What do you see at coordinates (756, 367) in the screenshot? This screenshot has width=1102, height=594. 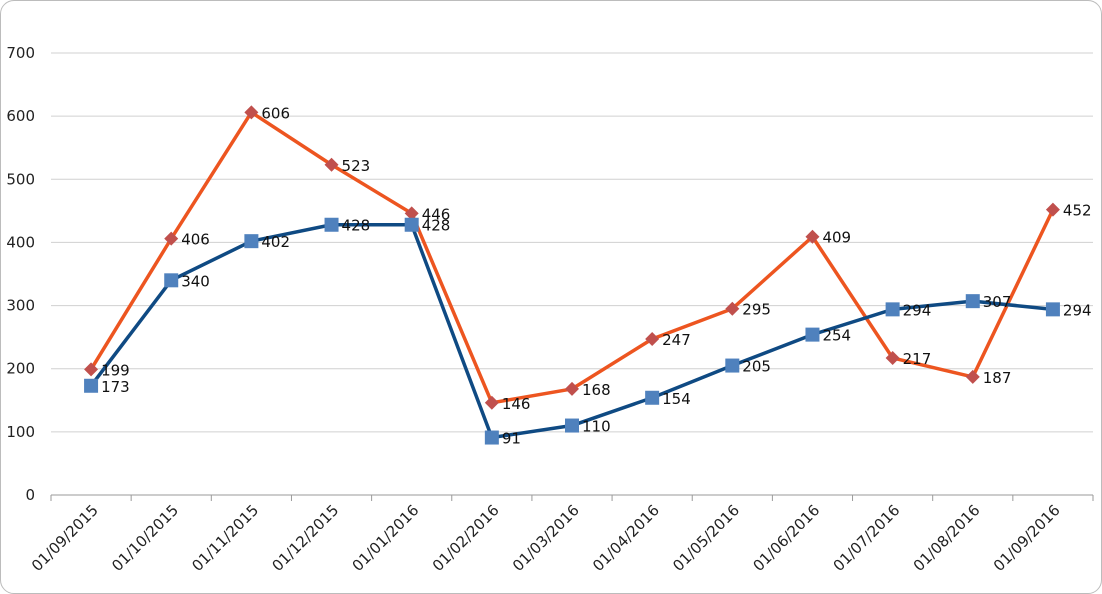 I see `data-label: 205` at bounding box center [756, 367].